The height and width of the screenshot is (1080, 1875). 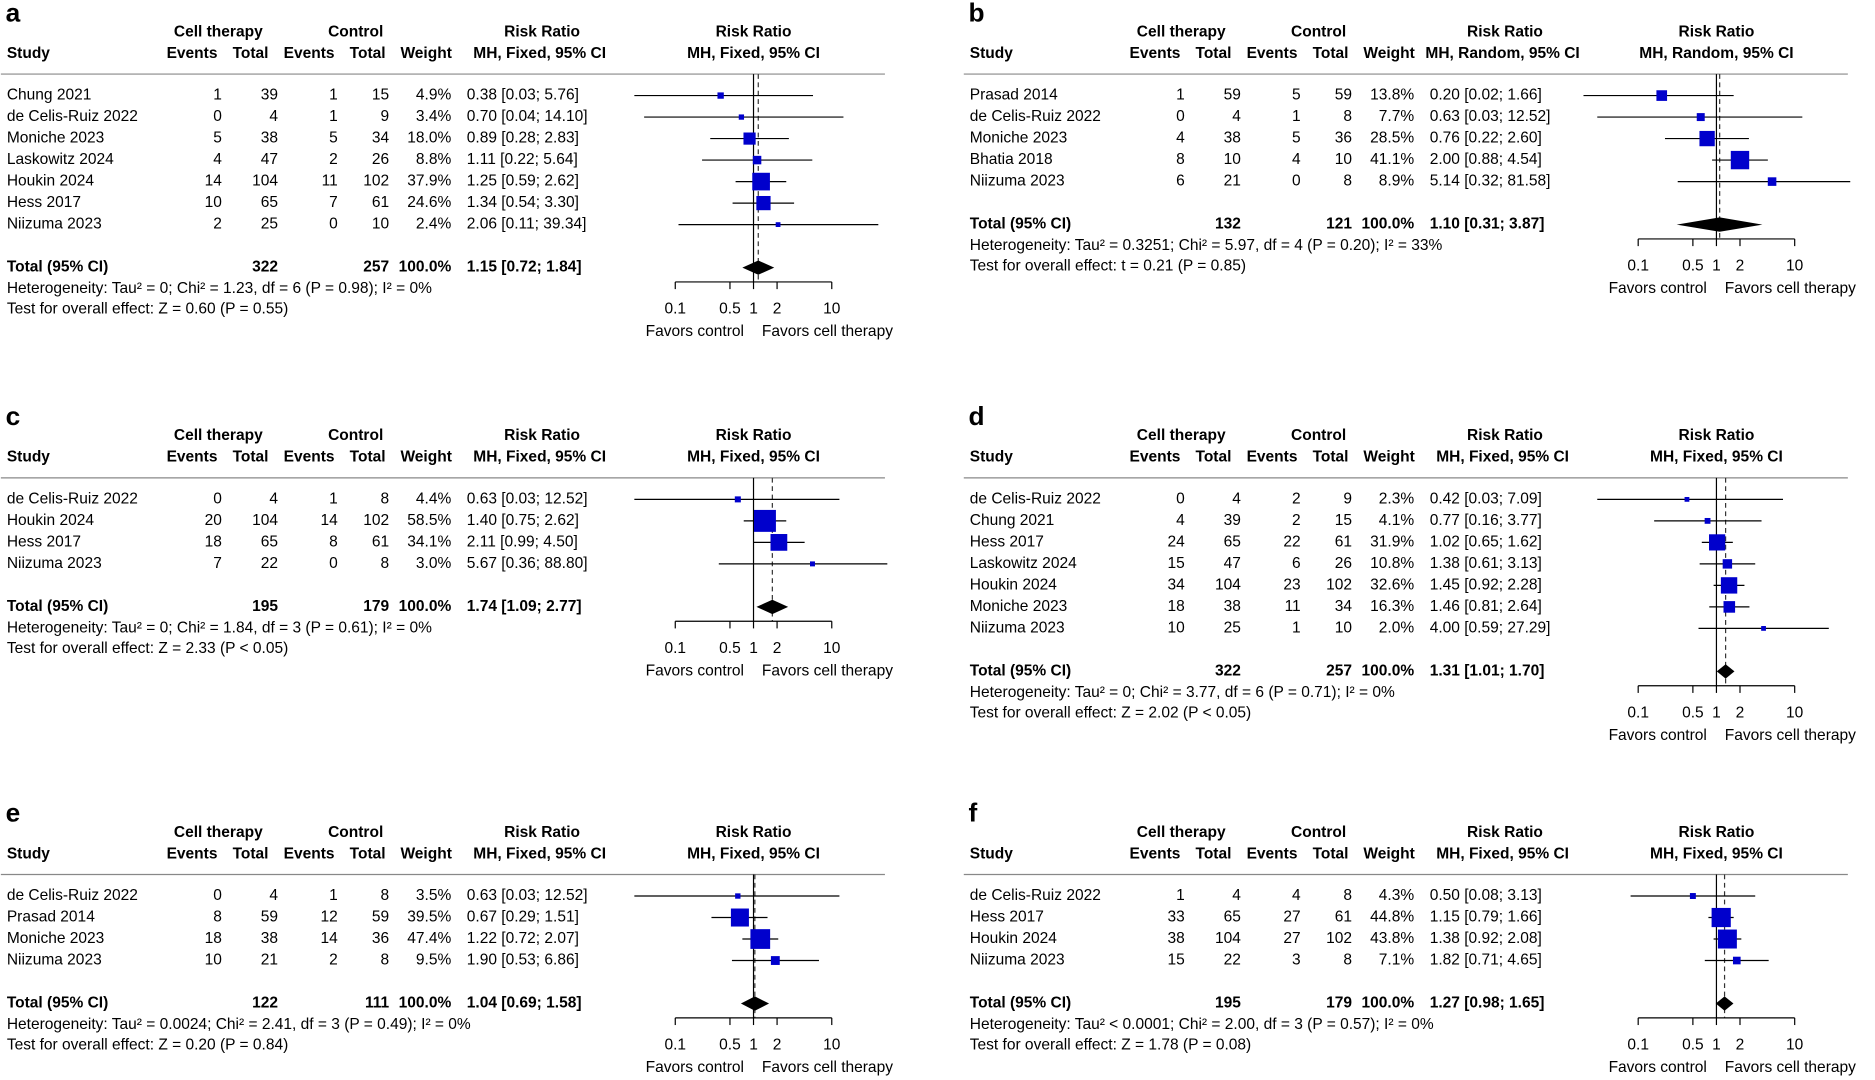 I want to click on ctrl-events: 1, so click(x=333, y=895).